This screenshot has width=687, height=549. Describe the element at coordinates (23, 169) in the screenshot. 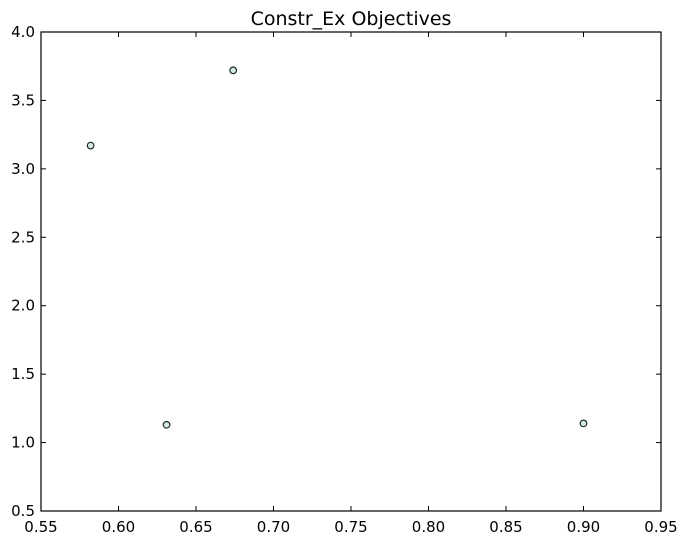

I see `y-tick-label: 3.0` at that location.